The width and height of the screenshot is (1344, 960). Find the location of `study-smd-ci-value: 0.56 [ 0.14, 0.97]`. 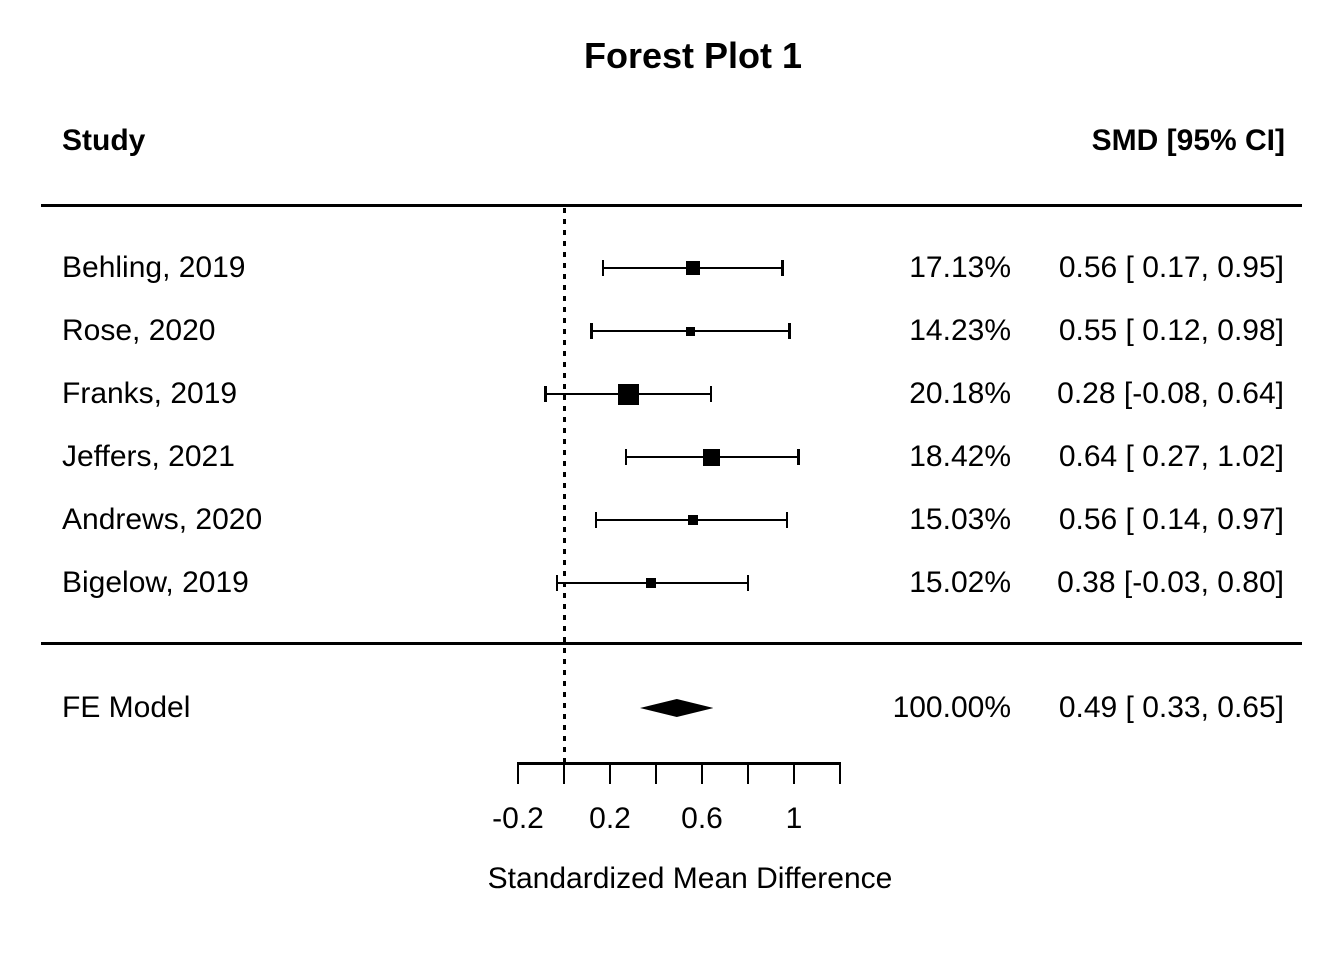

study-smd-ci-value: 0.56 [ 0.14, 0.97] is located at coordinates (1171, 519).